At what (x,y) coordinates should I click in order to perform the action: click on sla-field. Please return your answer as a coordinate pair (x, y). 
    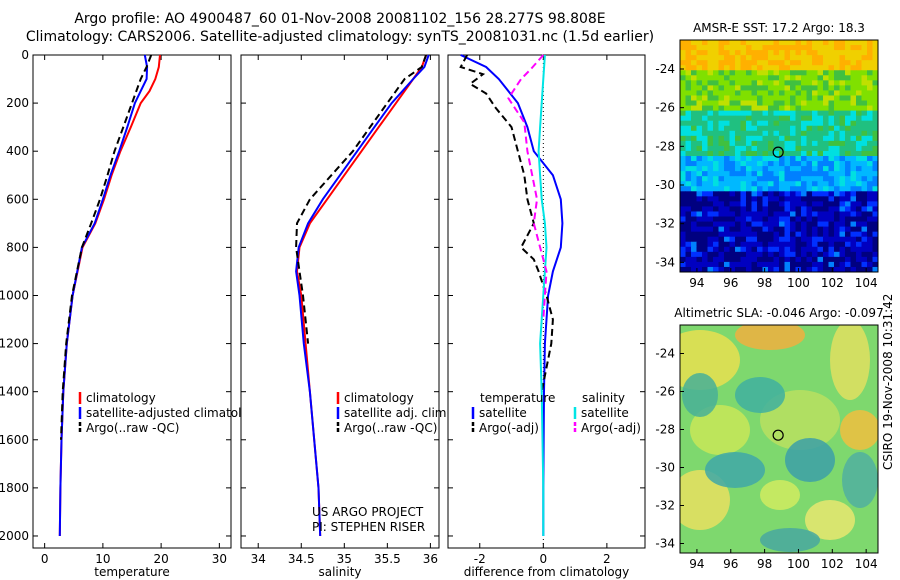
    Looking at the image, I should click on (779, 439).